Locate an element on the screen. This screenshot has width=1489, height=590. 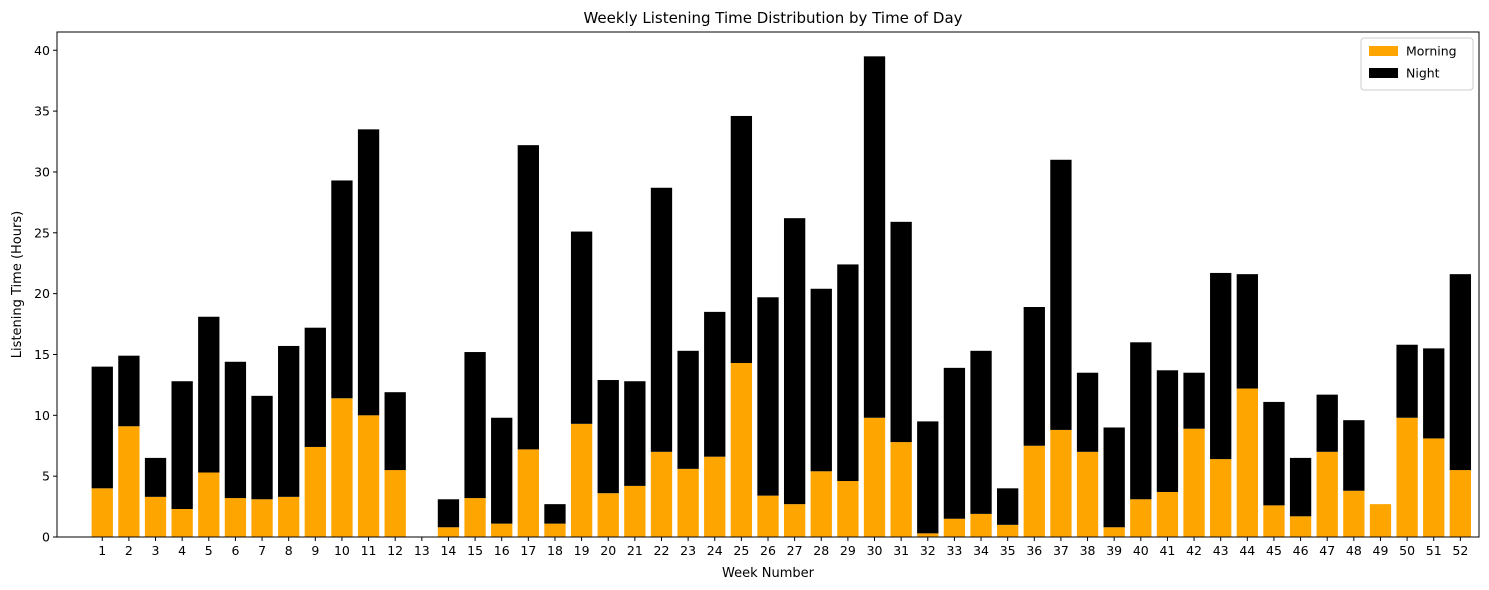
x-tick-label: 52 is located at coordinates (1460, 550).